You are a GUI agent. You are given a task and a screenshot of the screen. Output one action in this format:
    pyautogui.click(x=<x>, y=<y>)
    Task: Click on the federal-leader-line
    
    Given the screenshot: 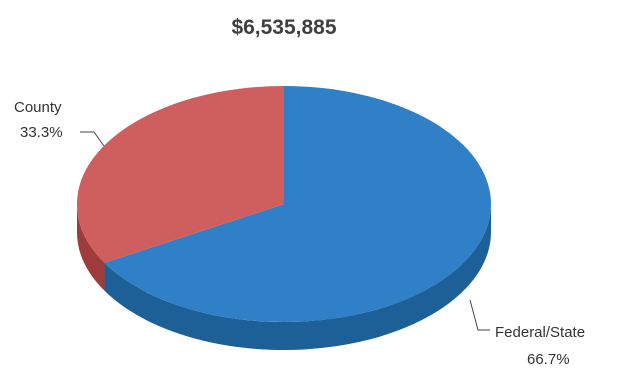 What is the action you would take?
    pyautogui.click(x=479, y=315)
    